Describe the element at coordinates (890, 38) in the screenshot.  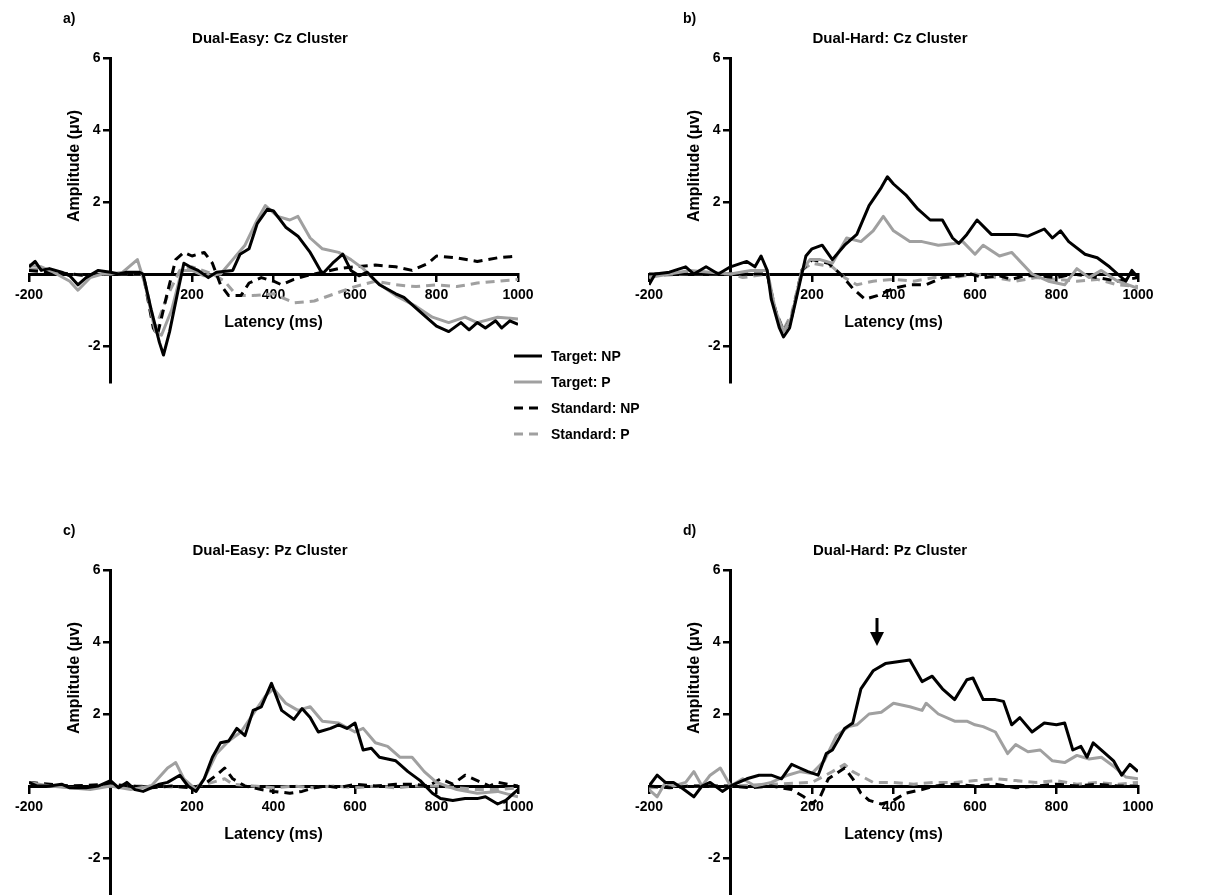
I see `chart-title: Dual-Hard: Cz Cluster` at that location.